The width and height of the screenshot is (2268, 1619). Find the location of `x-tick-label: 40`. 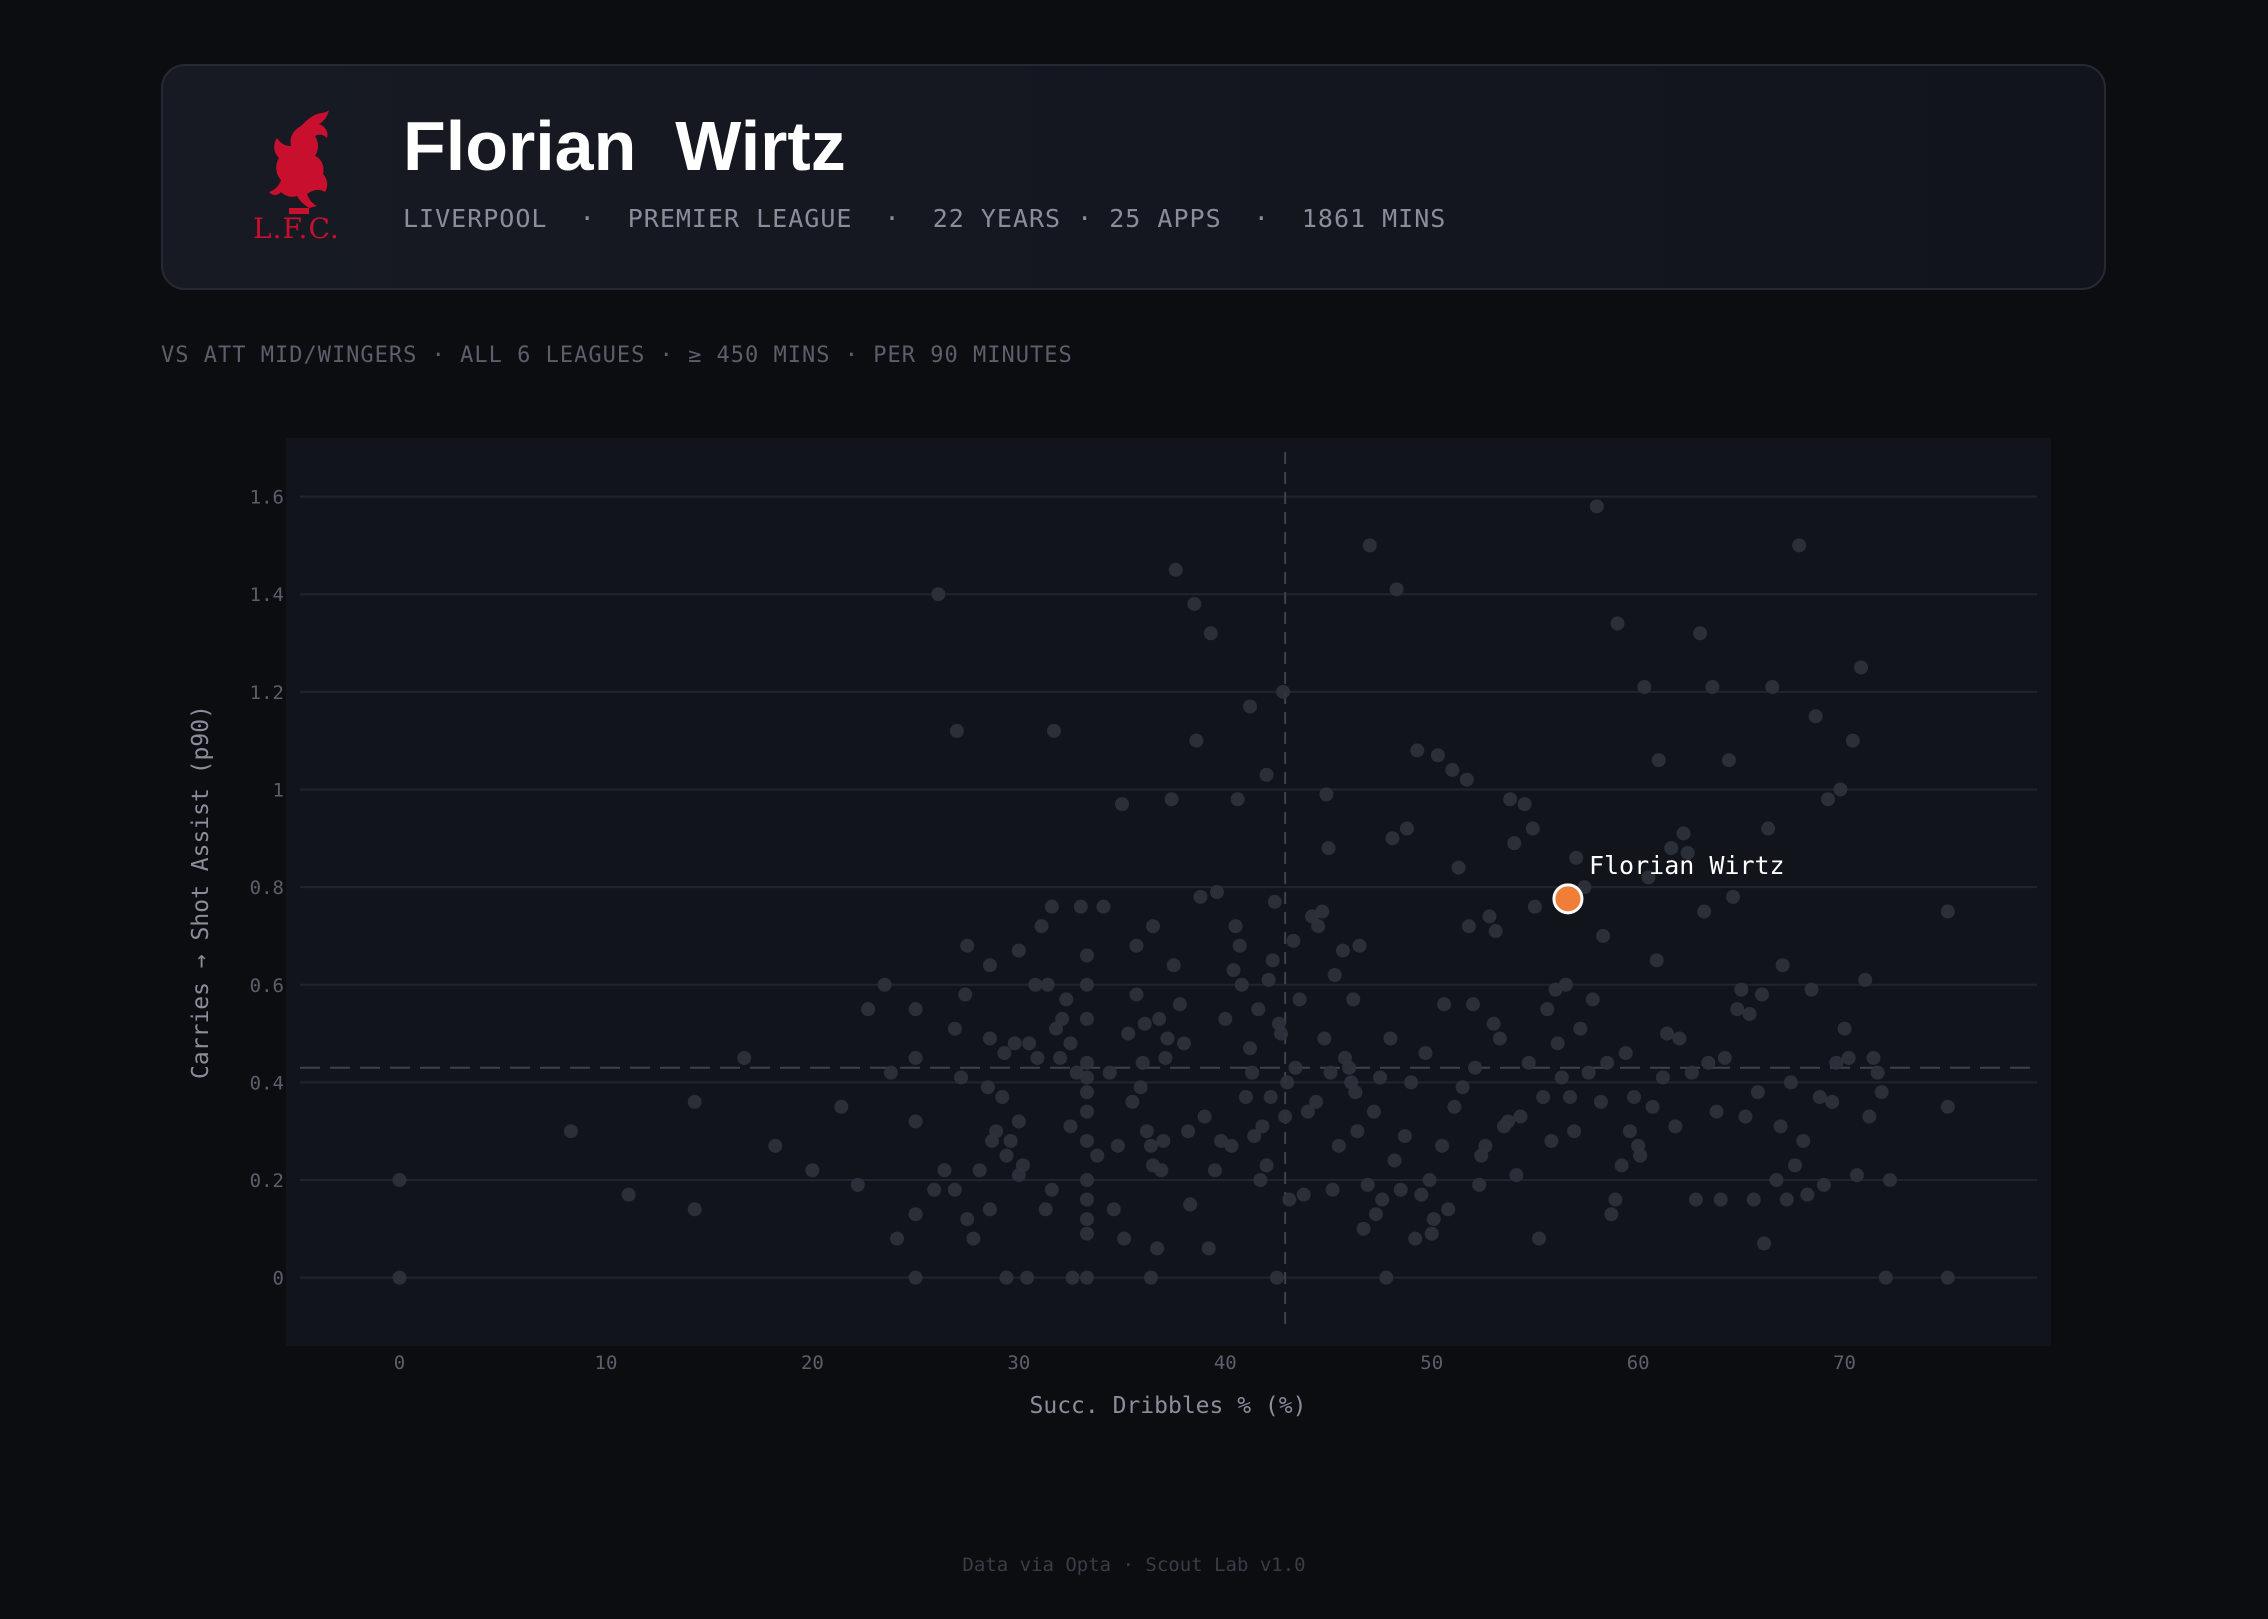

x-tick-label: 40 is located at coordinates (1225, 1363).